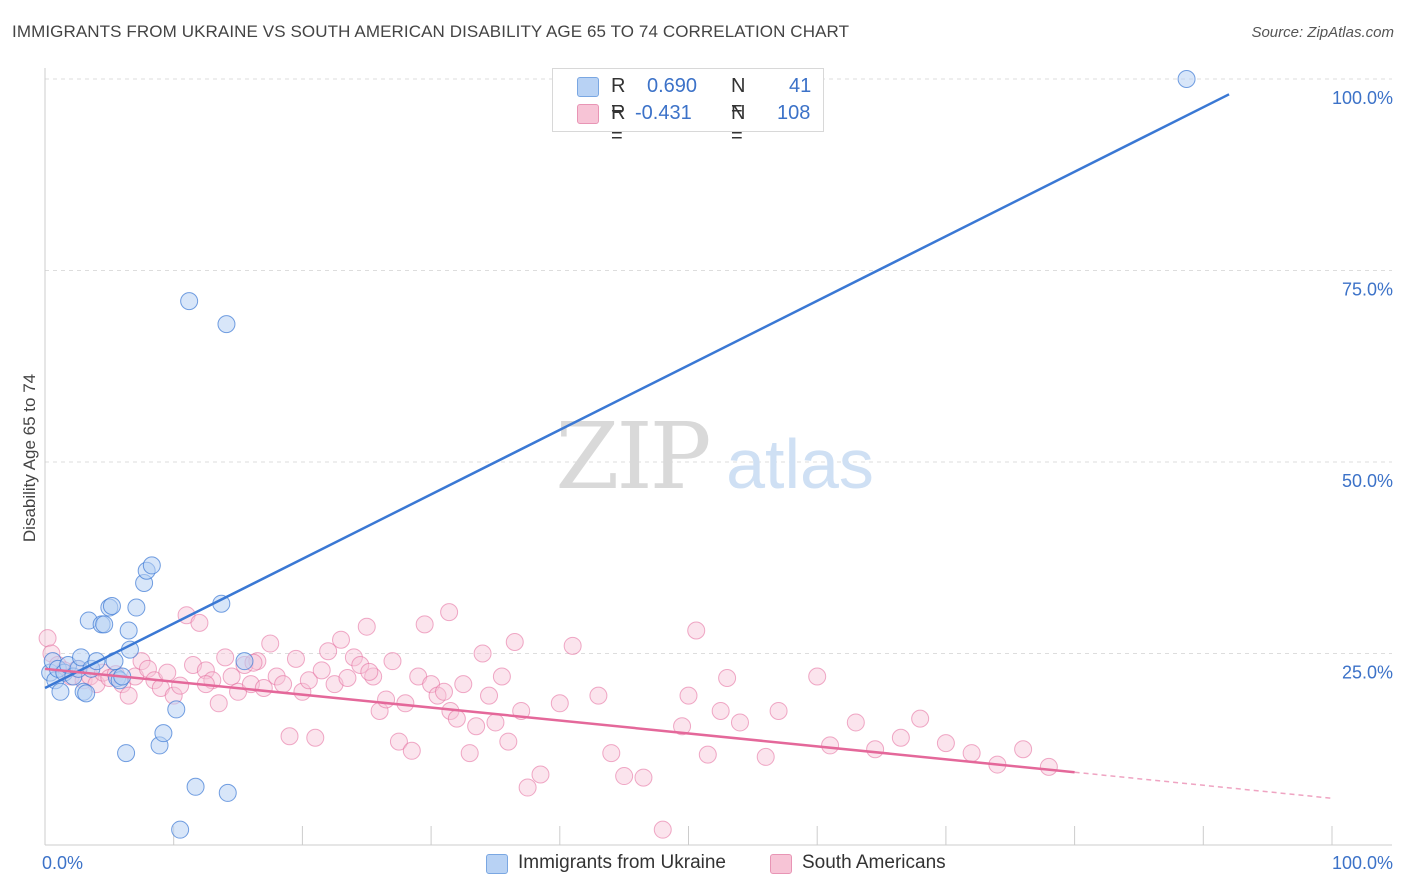  I want to click on south-american-trend-extension, so click(1203, 785).